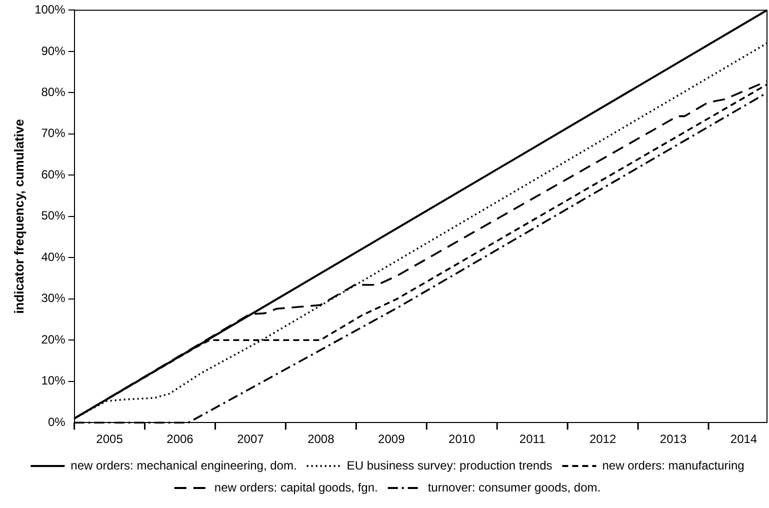  Describe the element at coordinates (532, 439) in the screenshot. I see `x-tick-label: 2011` at that location.